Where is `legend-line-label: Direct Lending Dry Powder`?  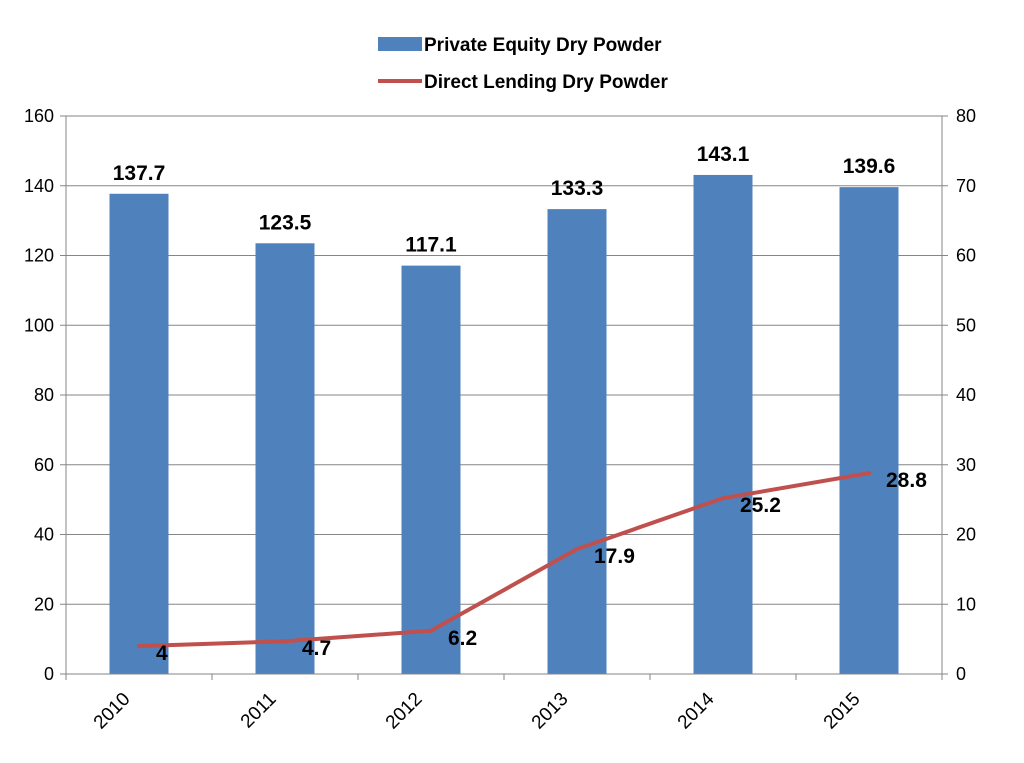 legend-line-label: Direct Lending Dry Powder is located at coordinates (546, 82).